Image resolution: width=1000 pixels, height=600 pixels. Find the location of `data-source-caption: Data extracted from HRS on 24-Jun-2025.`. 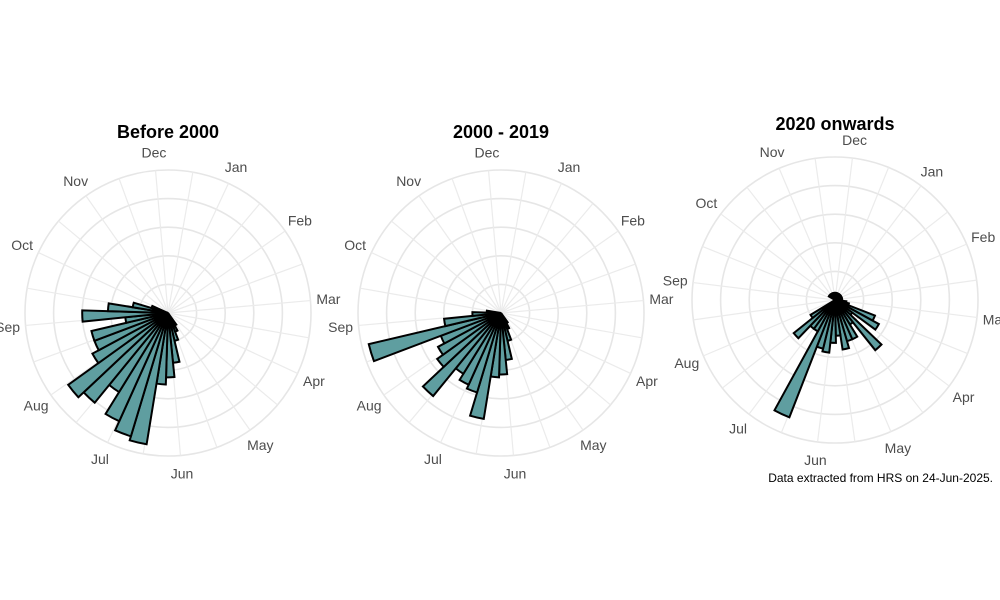

data-source-caption: Data extracted from HRS on 24-Jun-2025. is located at coordinates (880, 478).